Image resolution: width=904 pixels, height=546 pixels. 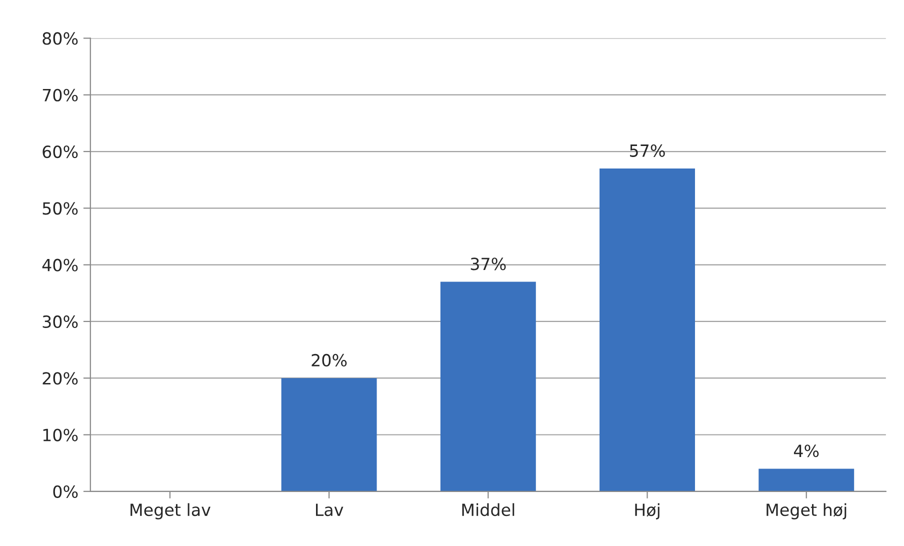 What do you see at coordinates (65, 491) in the screenshot?
I see `y-tick-label: 0%` at bounding box center [65, 491].